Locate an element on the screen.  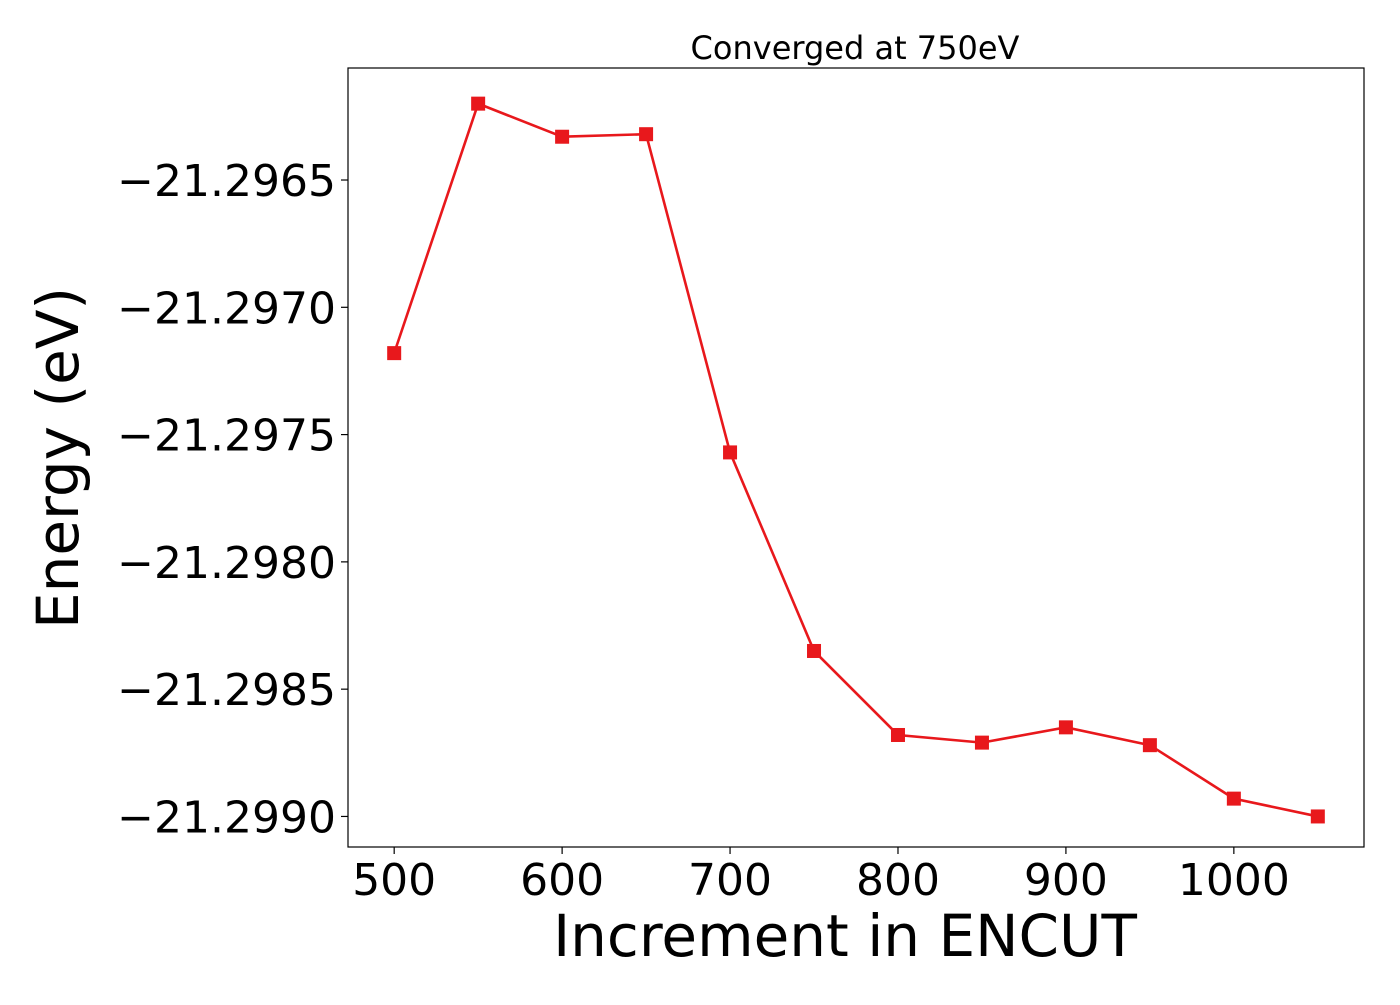
chart-title: Converged at 750eV is located at coordinates (855, 48).